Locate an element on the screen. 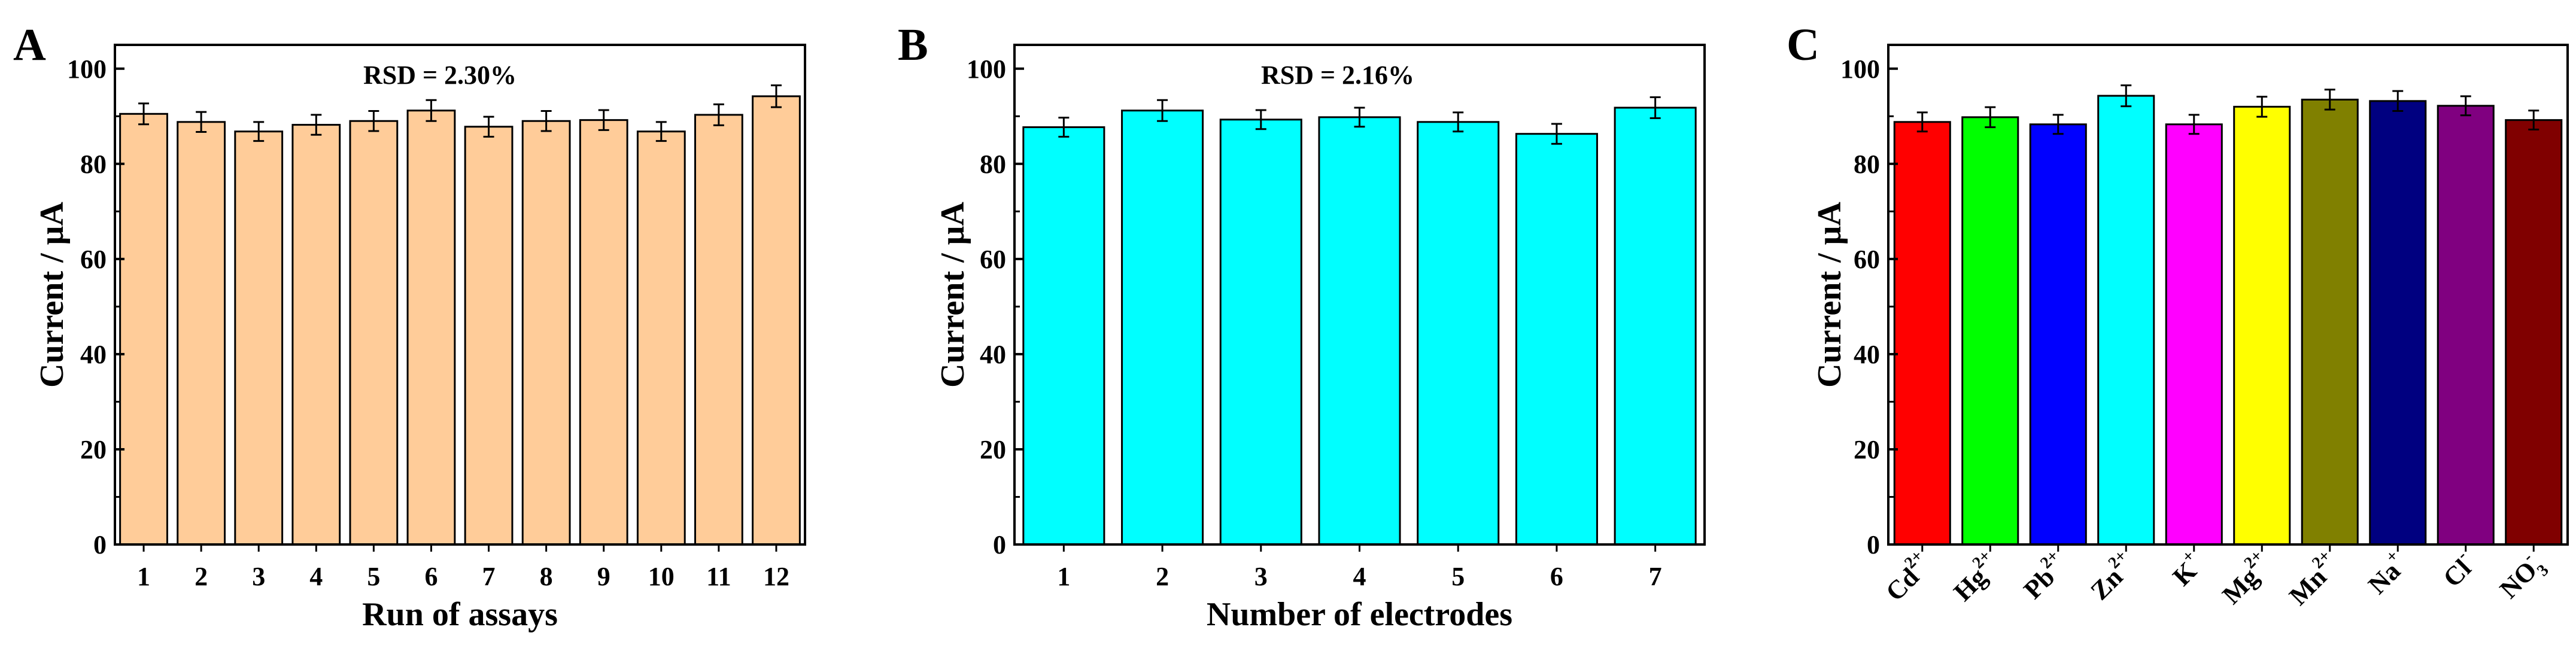  x-tick-label: 8 is located at coordinates (546, 576).